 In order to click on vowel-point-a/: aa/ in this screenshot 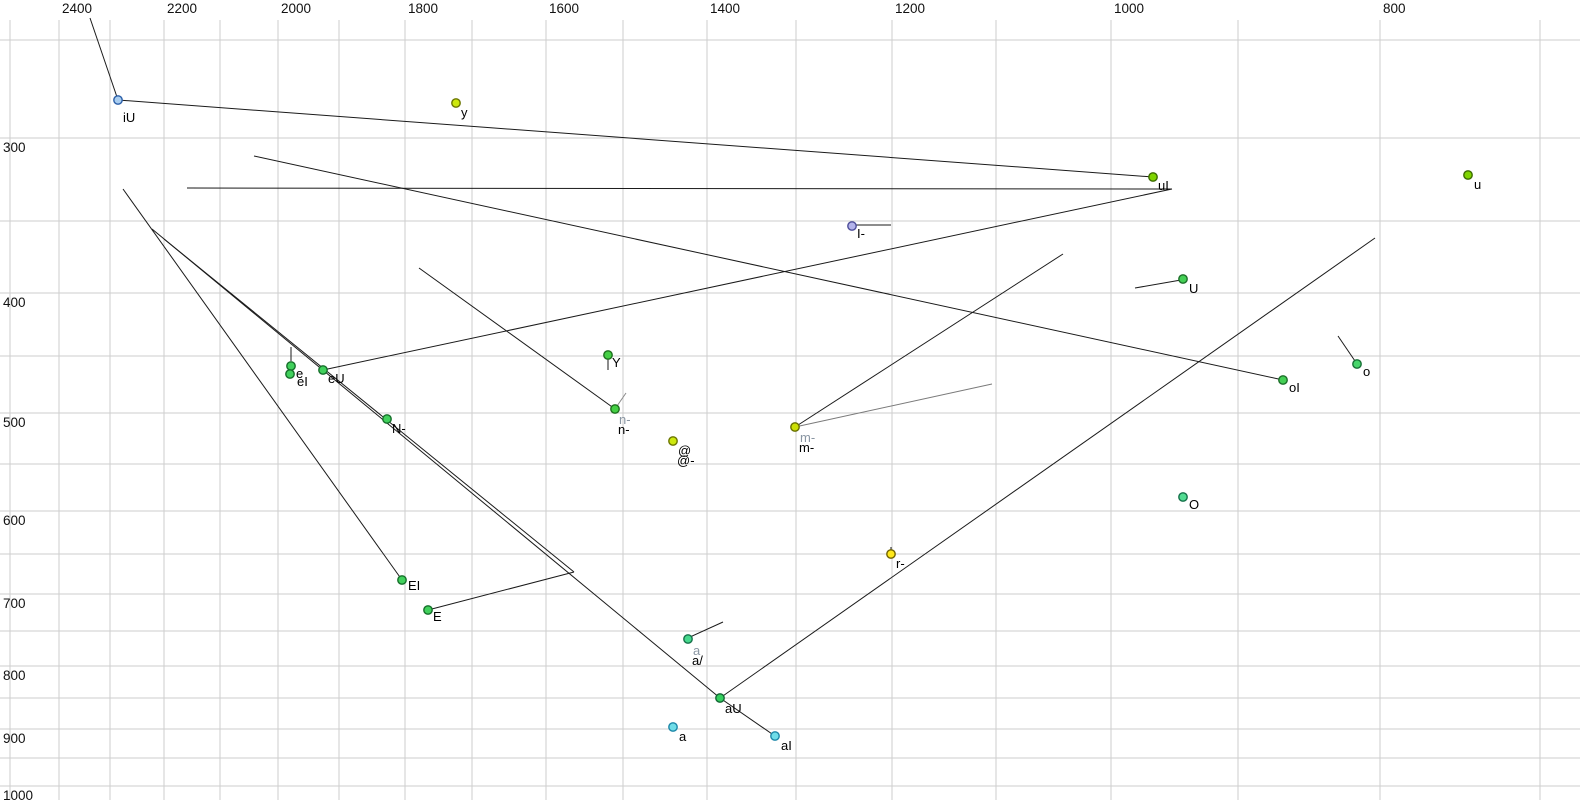, I will do `click(693, 651)`.